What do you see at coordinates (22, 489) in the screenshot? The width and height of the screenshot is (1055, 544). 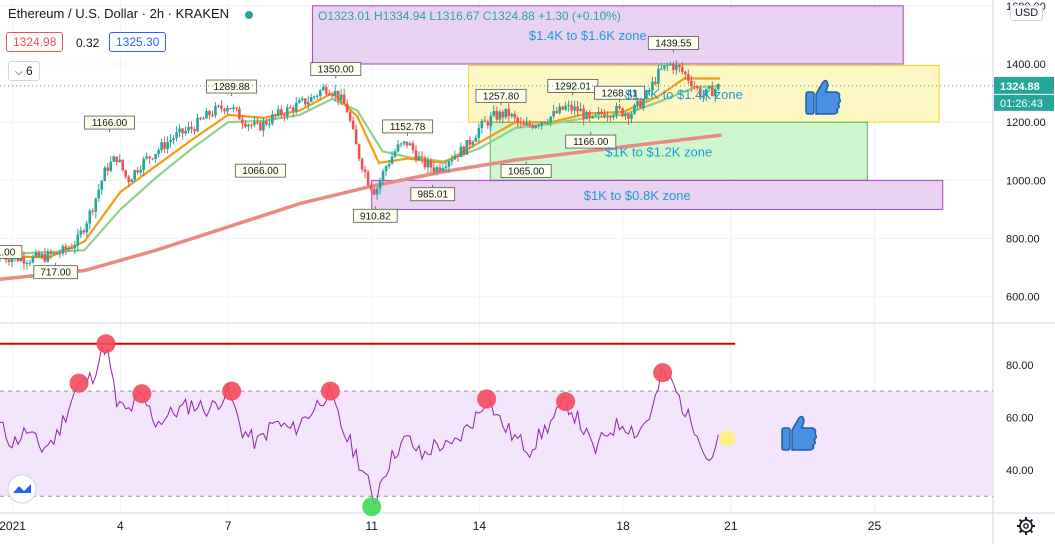 I see `tradingview-logo-icon` at bounding box center [22, 489].